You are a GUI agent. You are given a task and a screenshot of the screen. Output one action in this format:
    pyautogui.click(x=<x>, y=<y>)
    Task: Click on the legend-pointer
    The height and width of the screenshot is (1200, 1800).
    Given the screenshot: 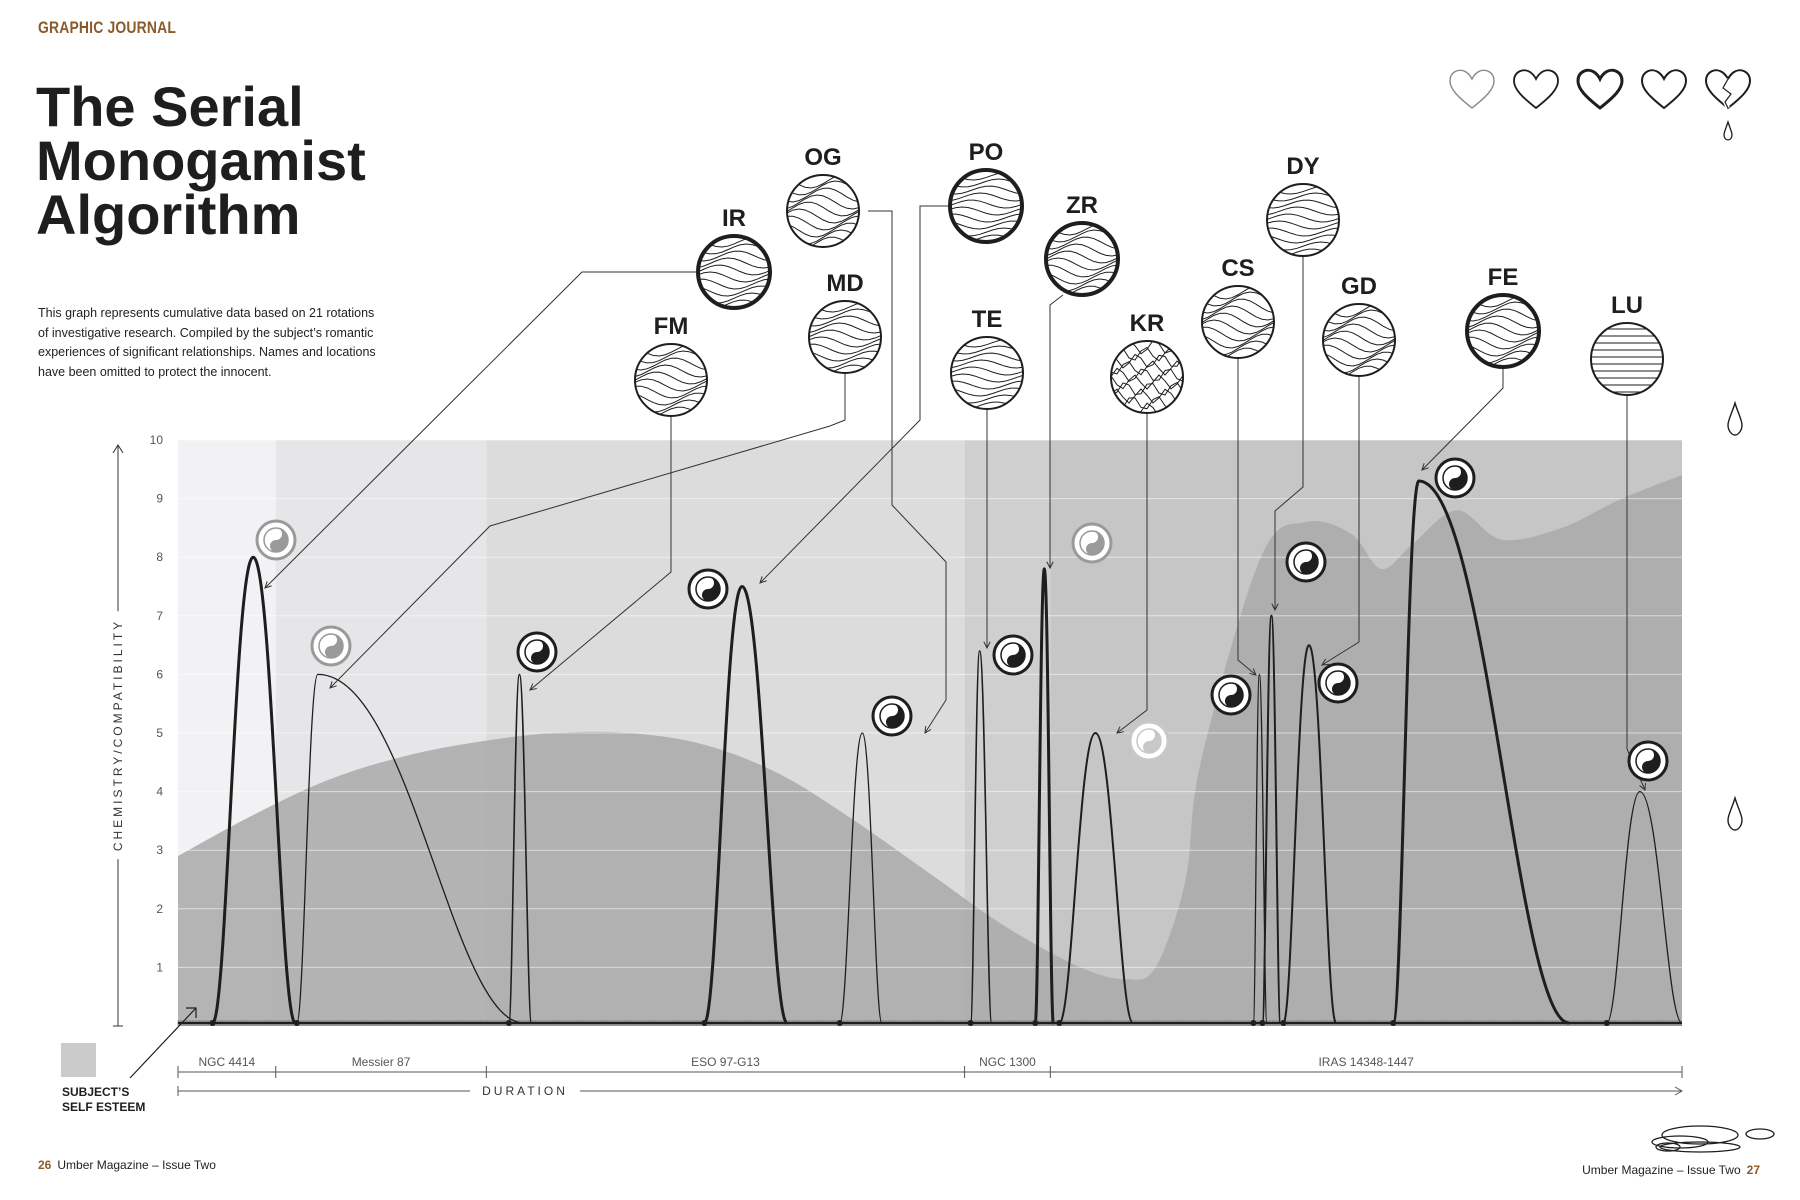 What is the action you would take?
    pyautogui.click(x=163, y=1043)
    